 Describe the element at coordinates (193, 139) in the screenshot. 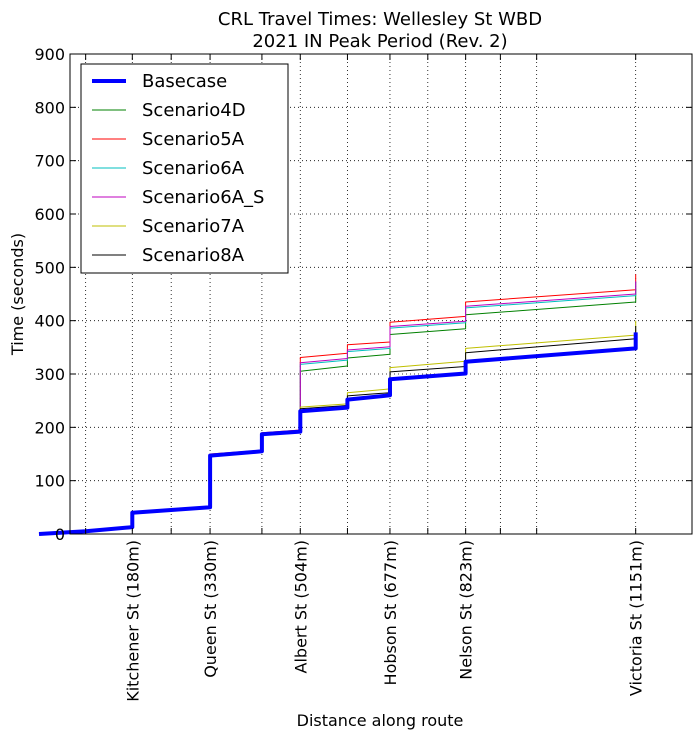

I see `legend-label: Scenario5A` at that location.